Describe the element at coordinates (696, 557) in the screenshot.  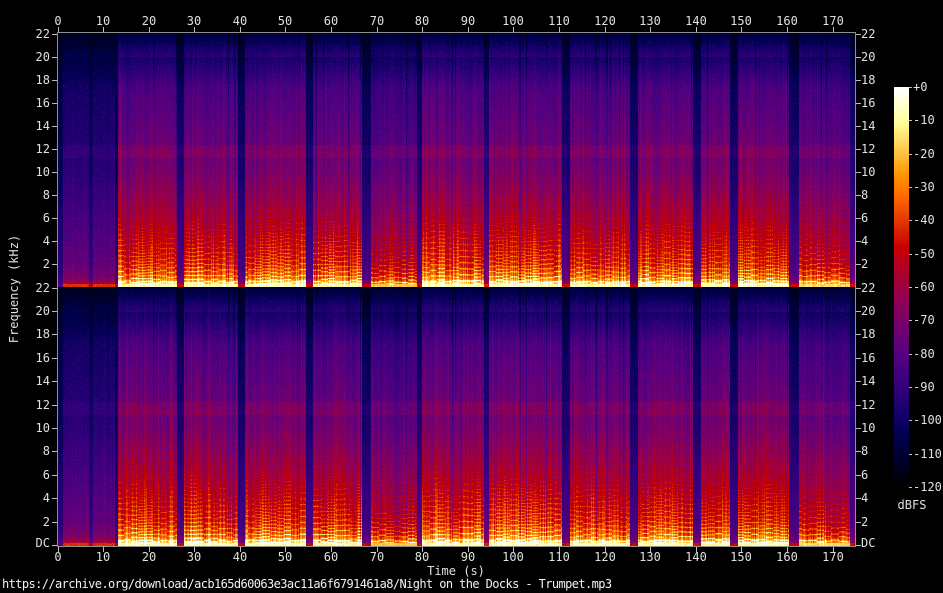
I see `x-tick-label-bottom: 140` at that location.